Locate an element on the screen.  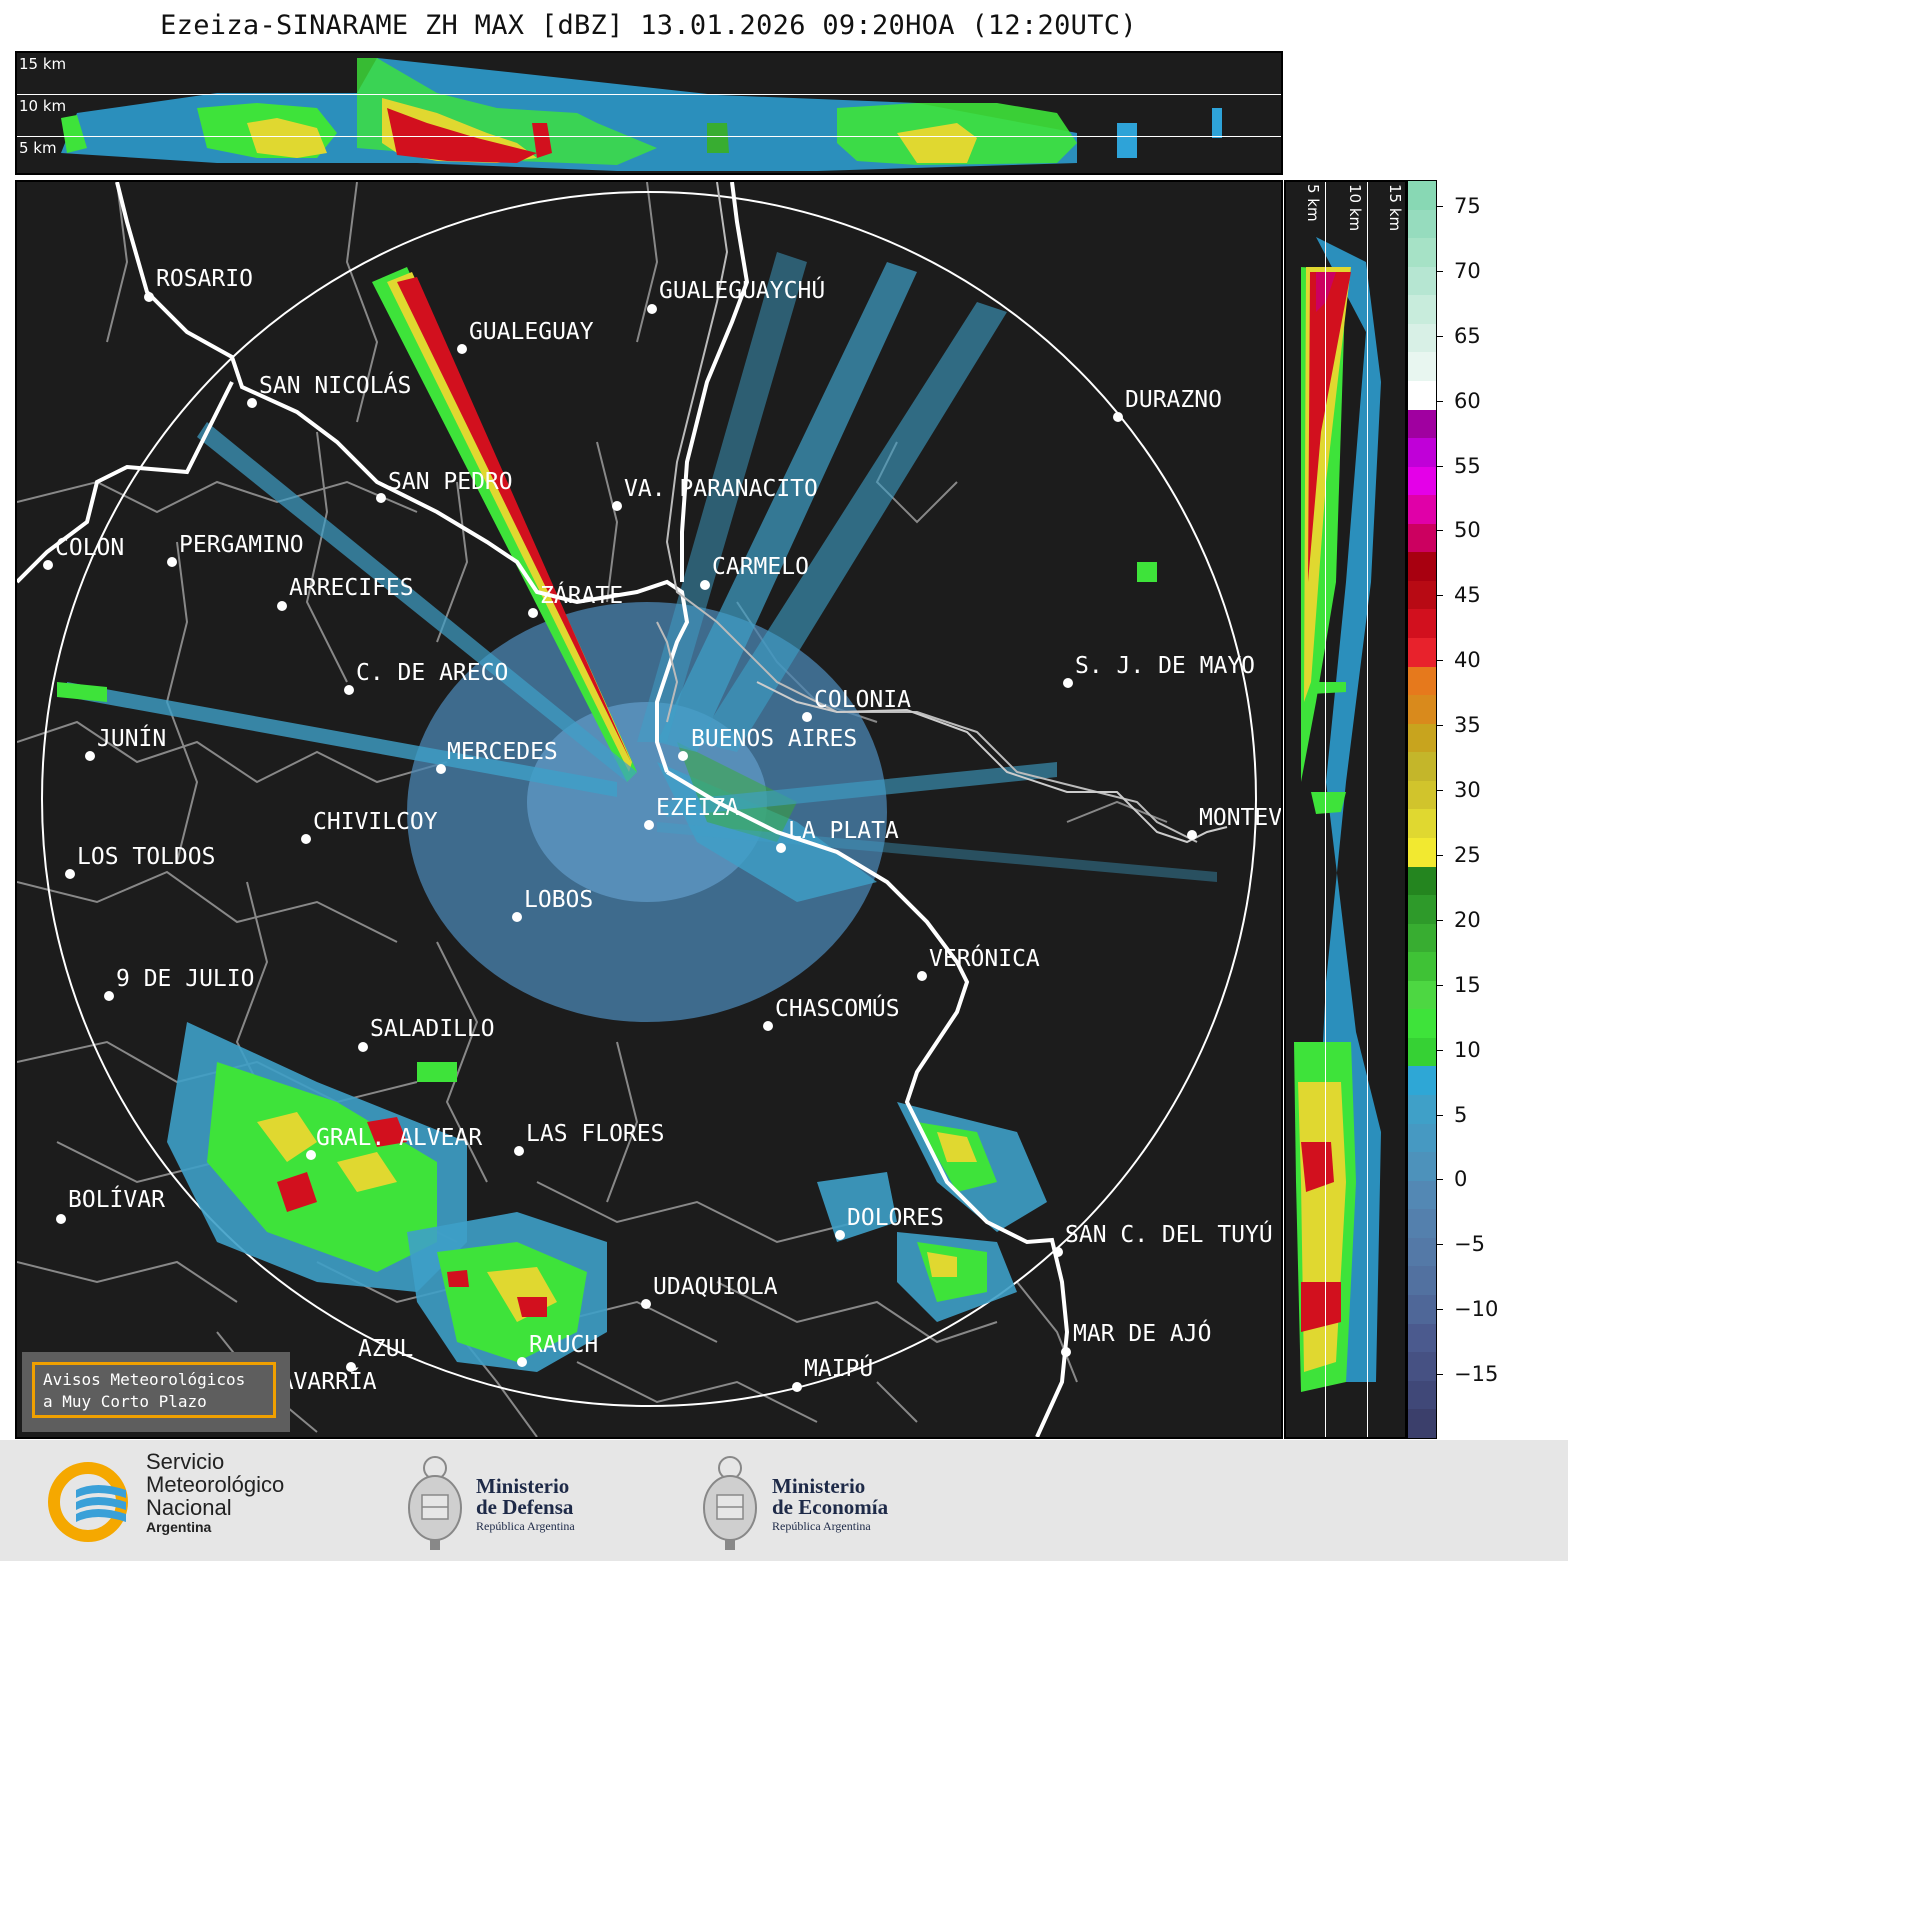
colorbar-tick-label: 55 is located at coordinates (1467, 465).